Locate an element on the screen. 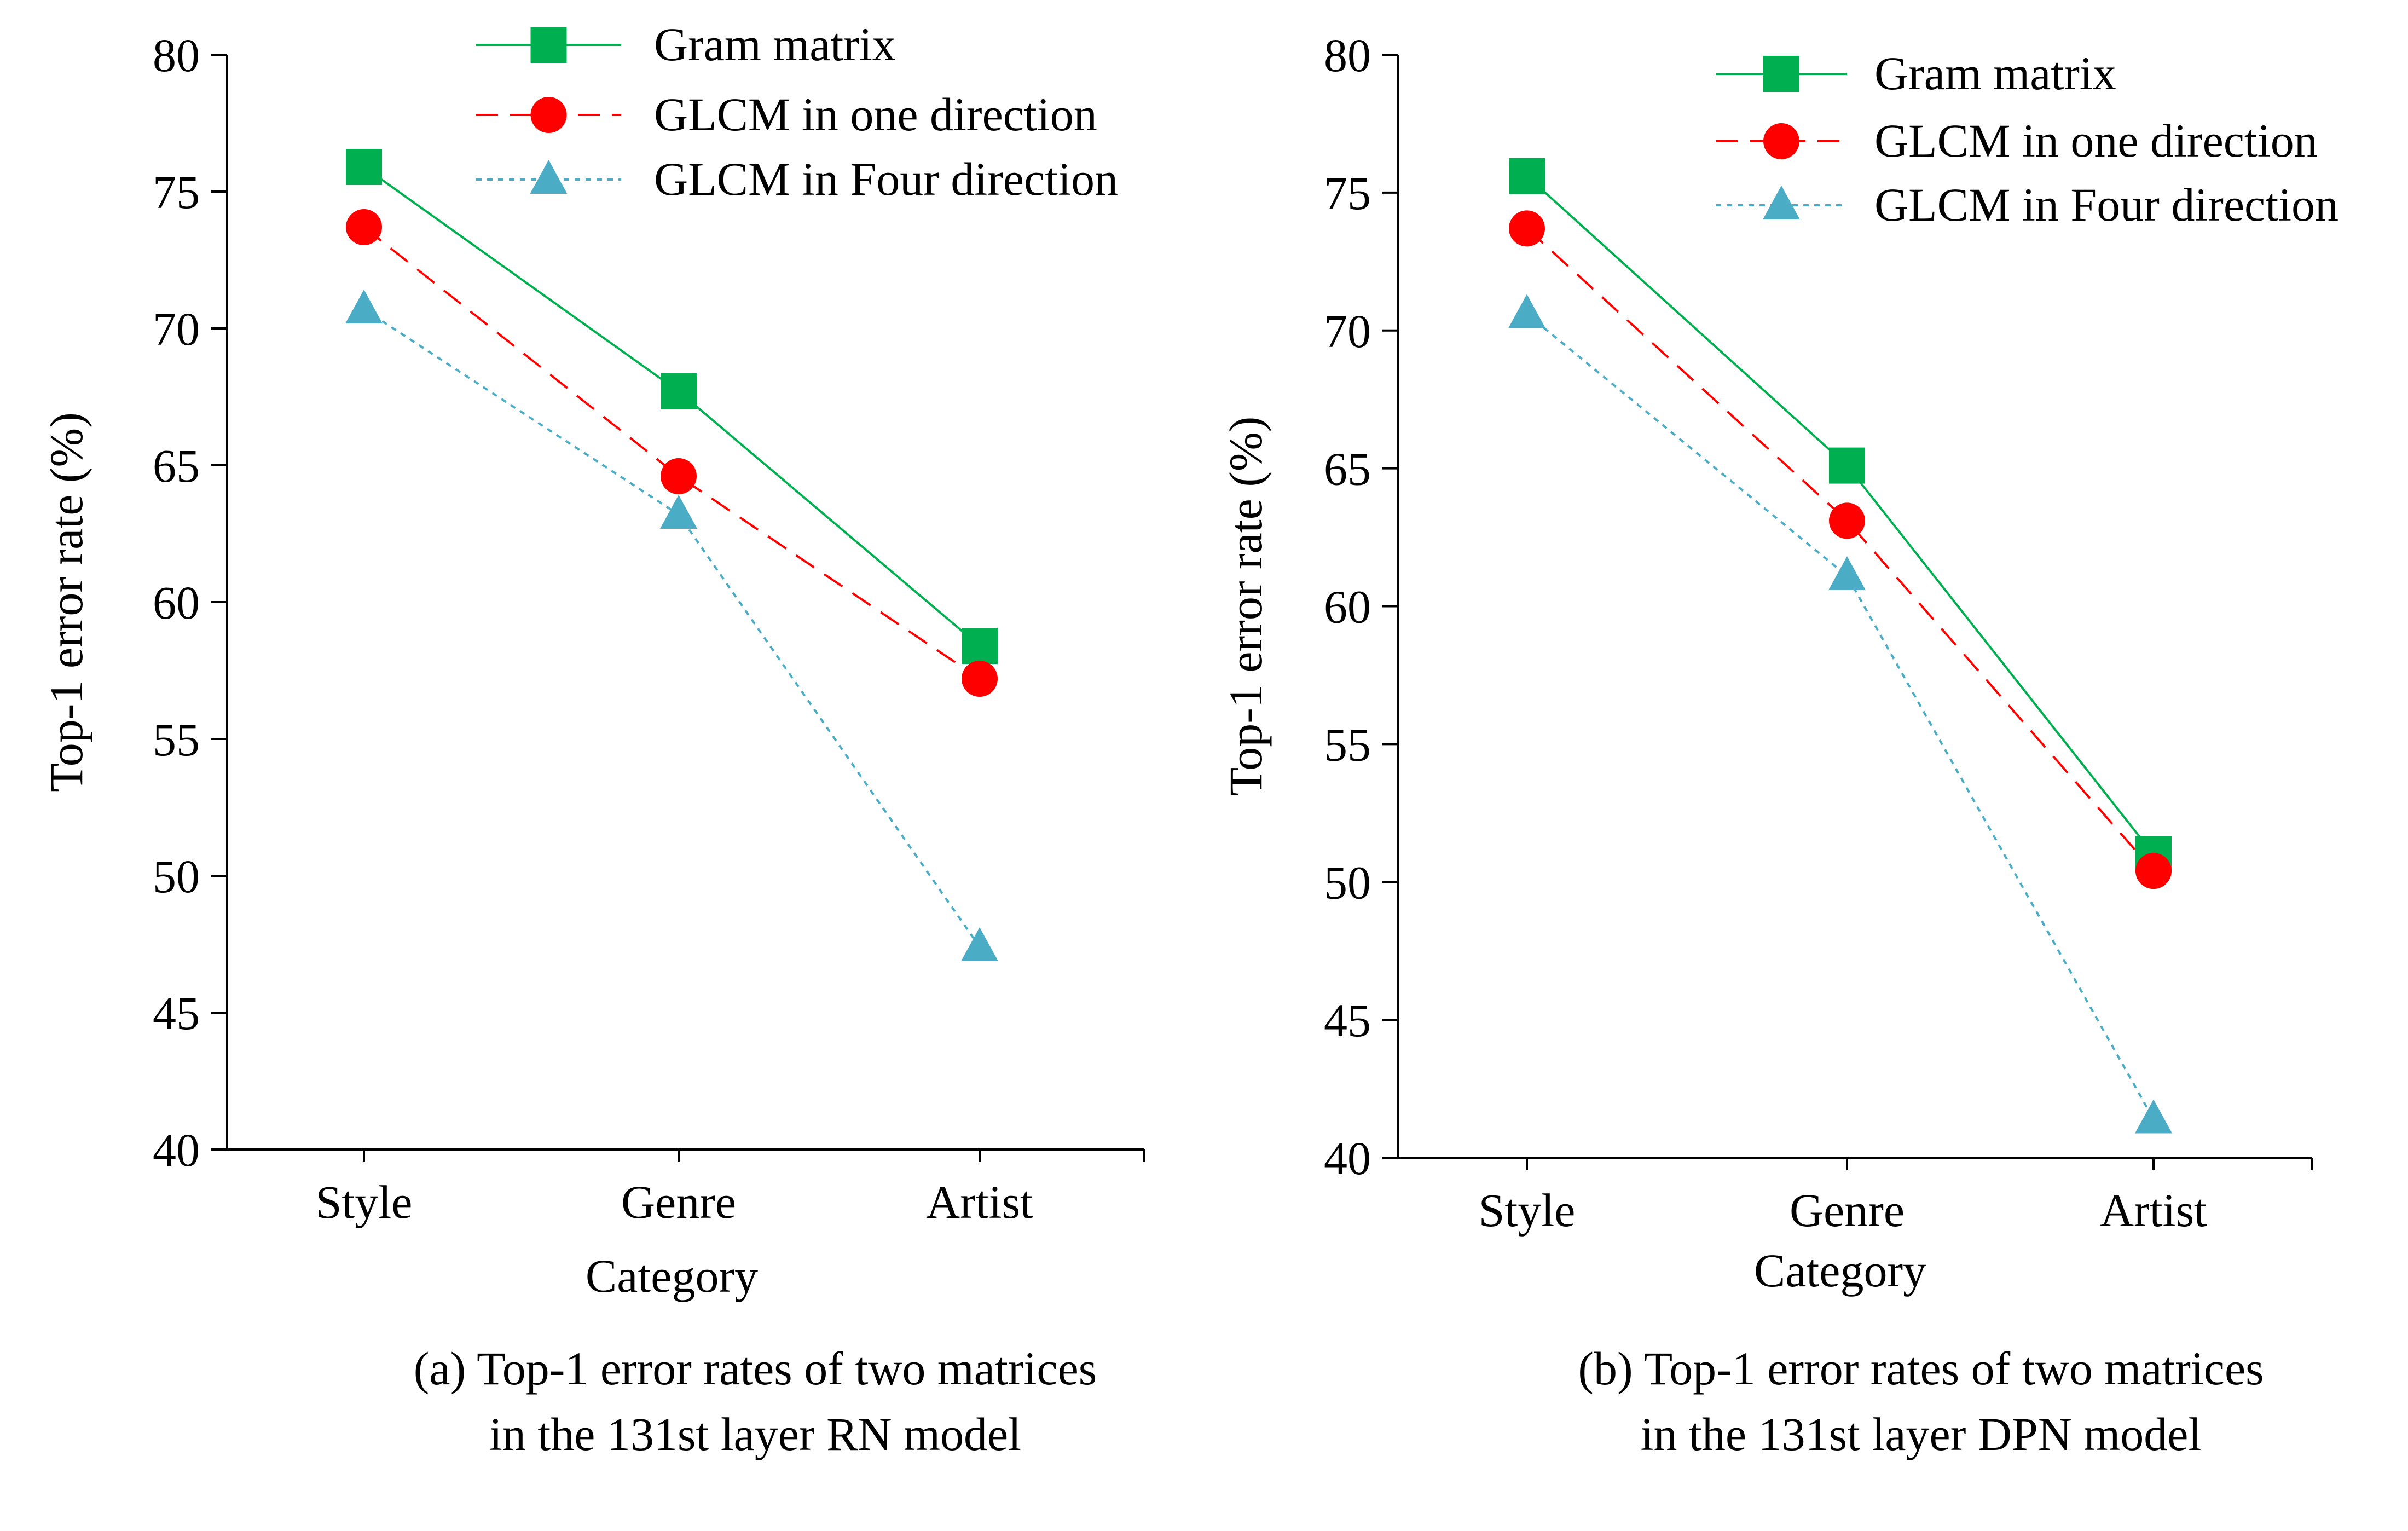 The image size is (2408, 1531). point-a-one-direction-artist is located at coordinates (980, 679).